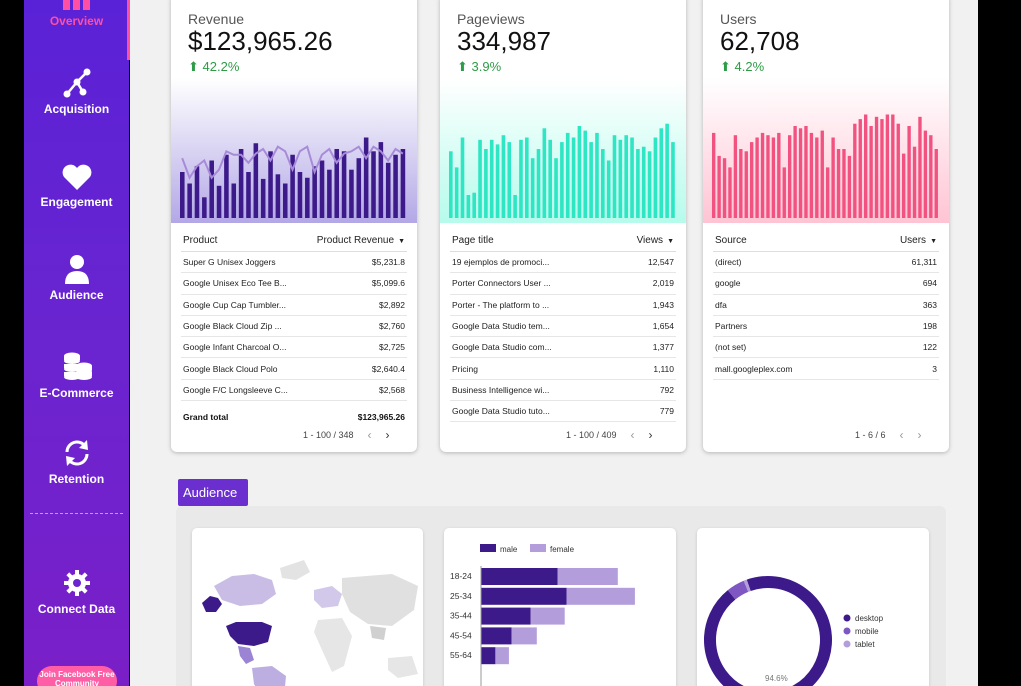  What do you see at coordinates (294, 348) in the screenshot?
I see `table-row: Google Infant Charcoal O... $2,725` at bounding box center [294, 348].